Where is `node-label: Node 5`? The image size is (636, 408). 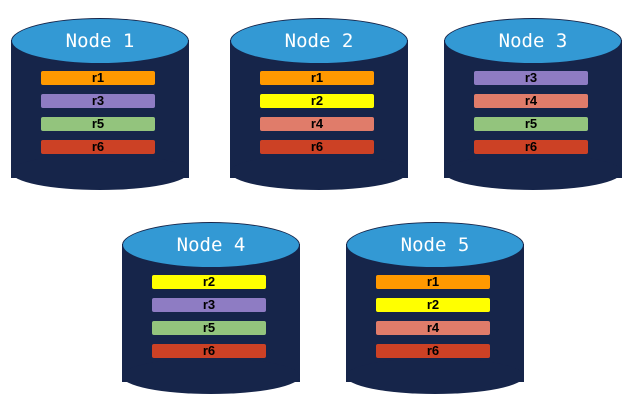 node-label: Node 5 is located at coordinates (435, 245).